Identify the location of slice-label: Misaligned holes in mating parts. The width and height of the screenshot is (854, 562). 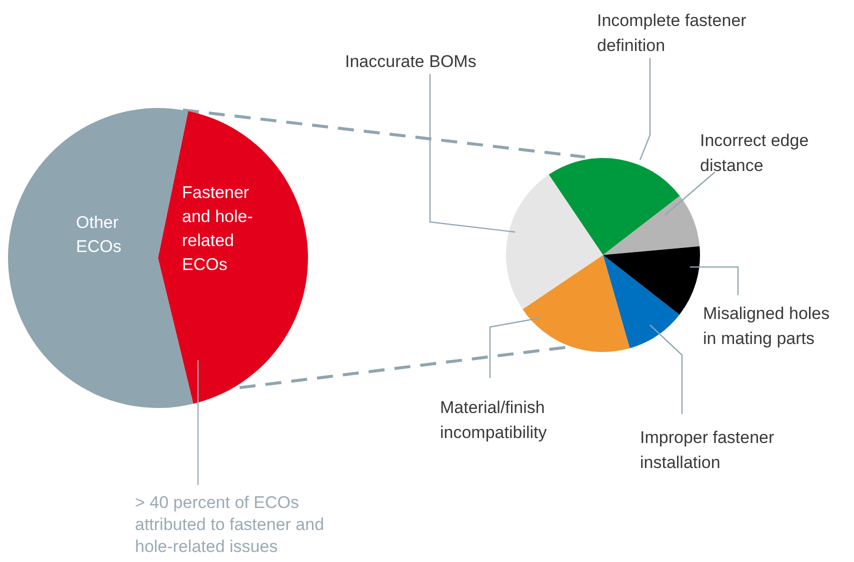
(766, 326).